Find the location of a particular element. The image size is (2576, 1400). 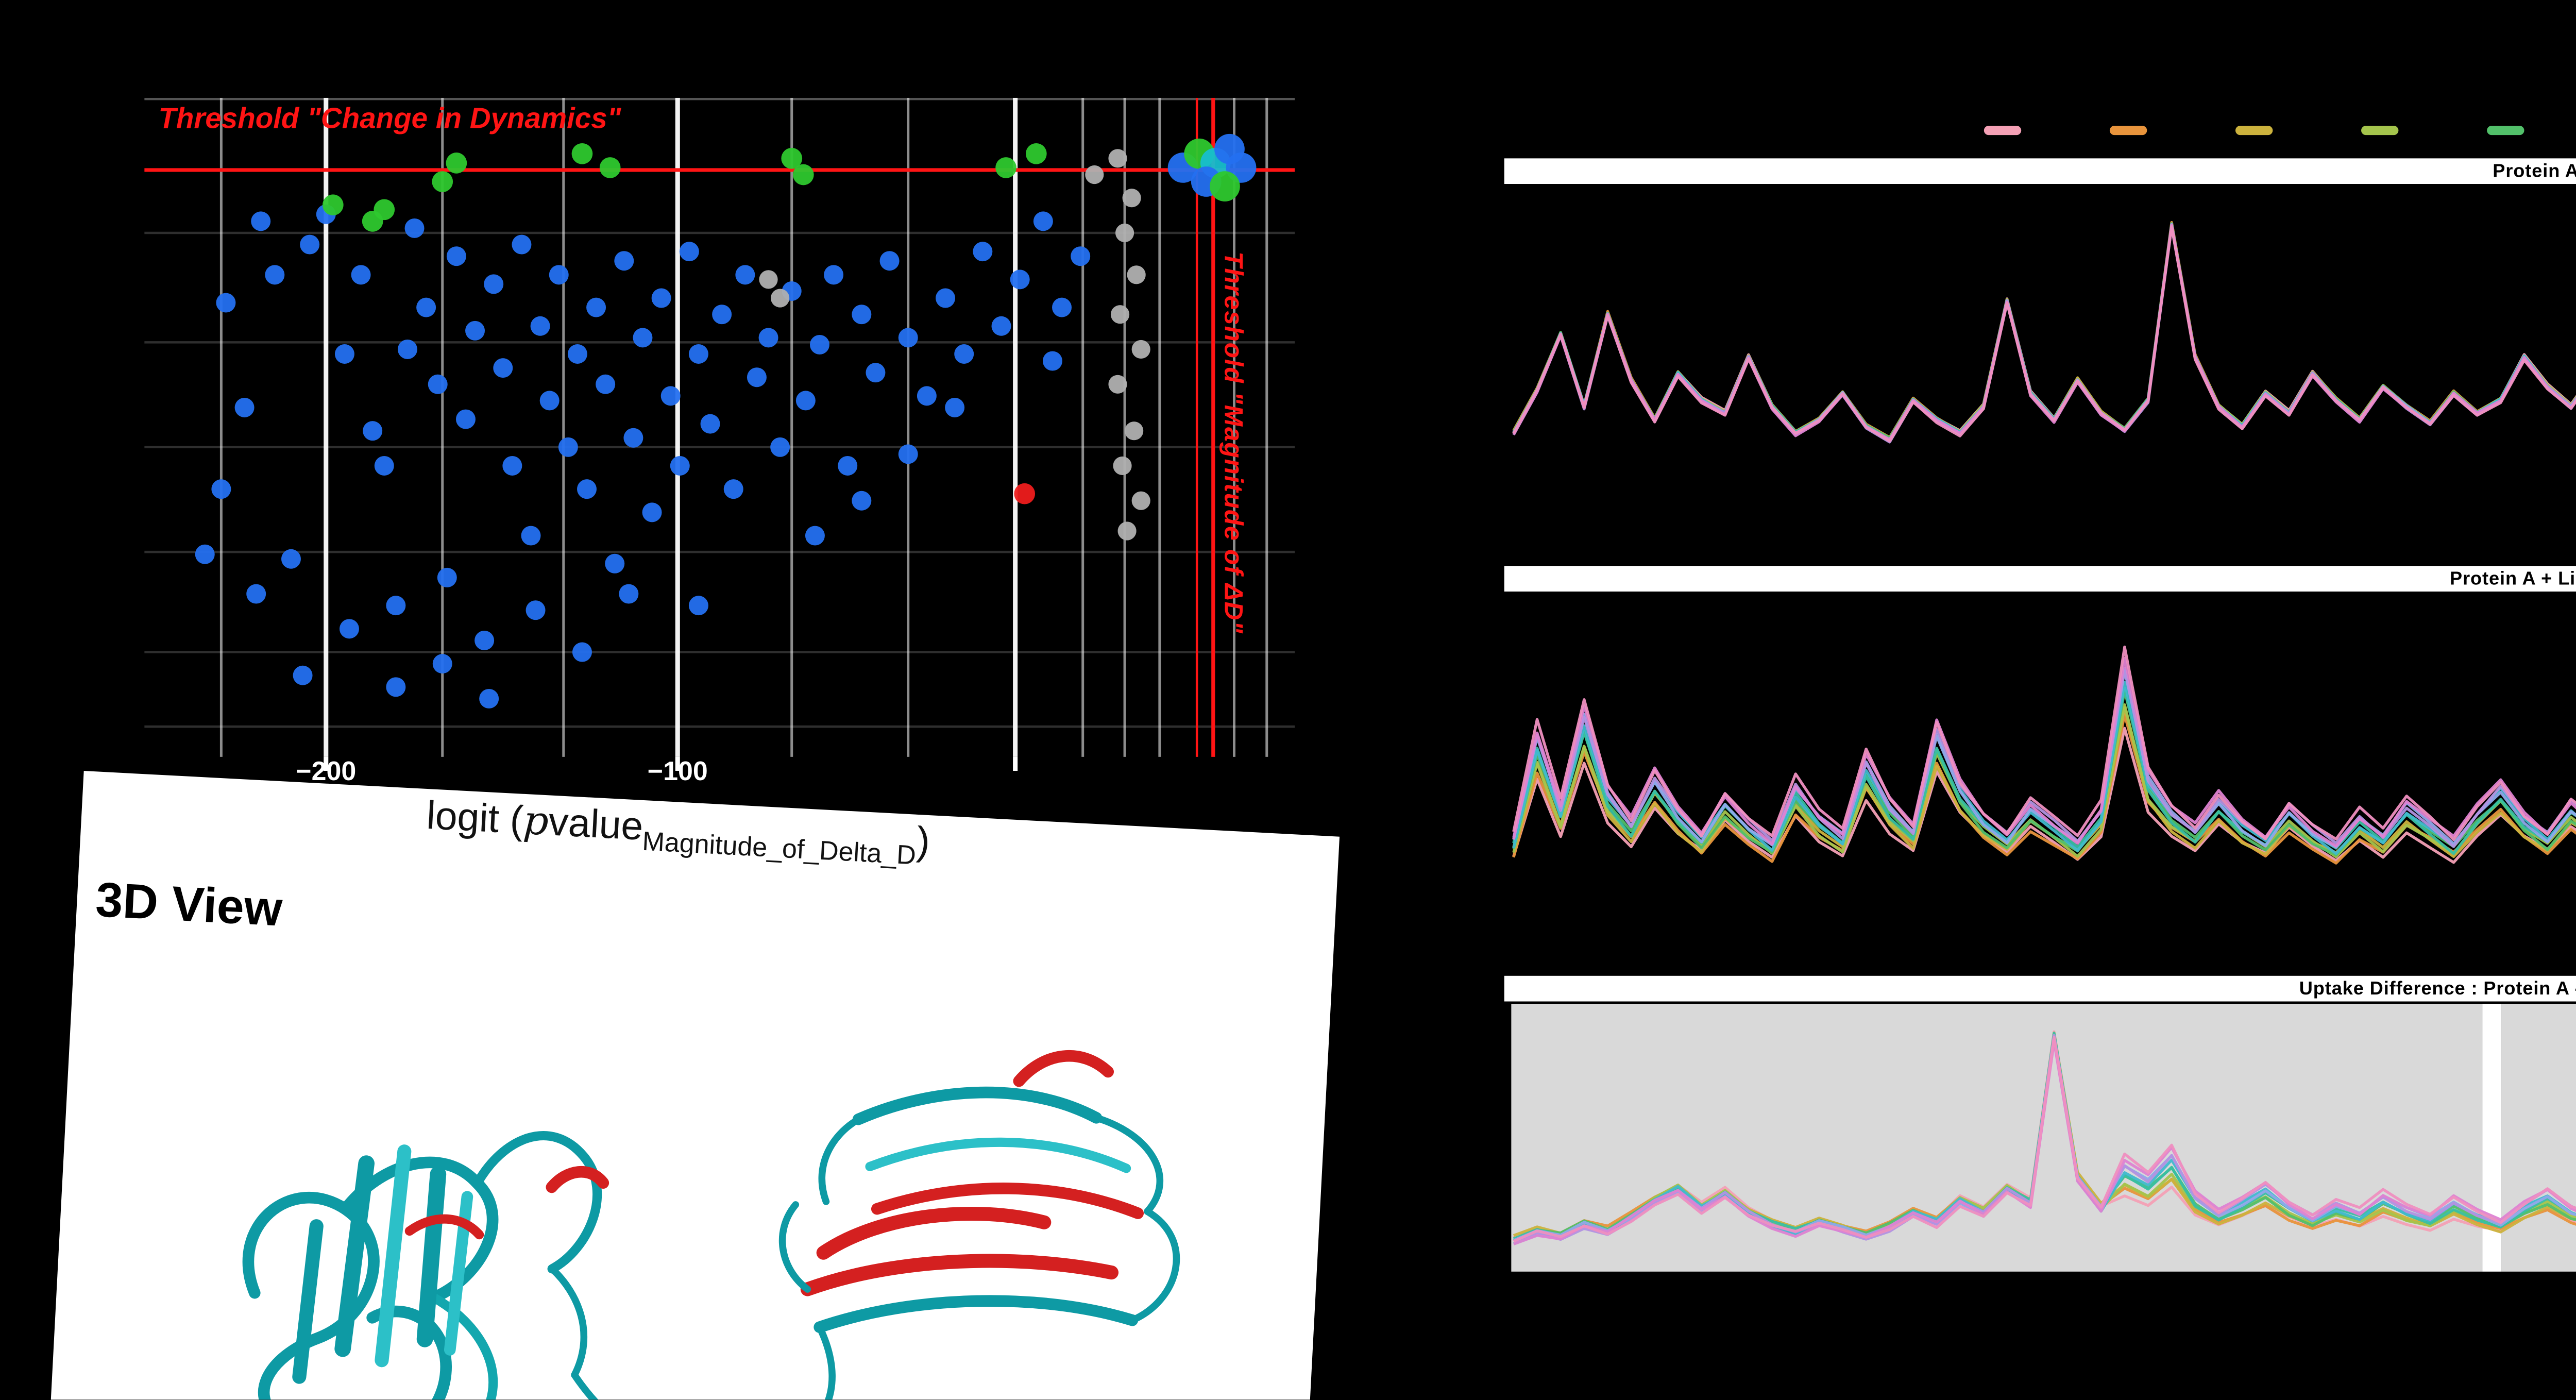

volcano-x-axis-title: logit (pvalueMagnitude_of_Delta_D) is located at coordinates (678, 833).